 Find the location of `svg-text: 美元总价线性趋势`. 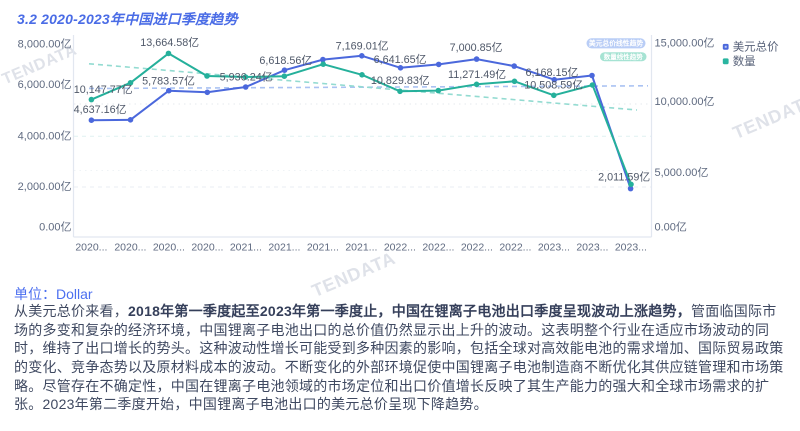

svg-text: 美元总价线性趋势 is located at coordinates (616, 43).